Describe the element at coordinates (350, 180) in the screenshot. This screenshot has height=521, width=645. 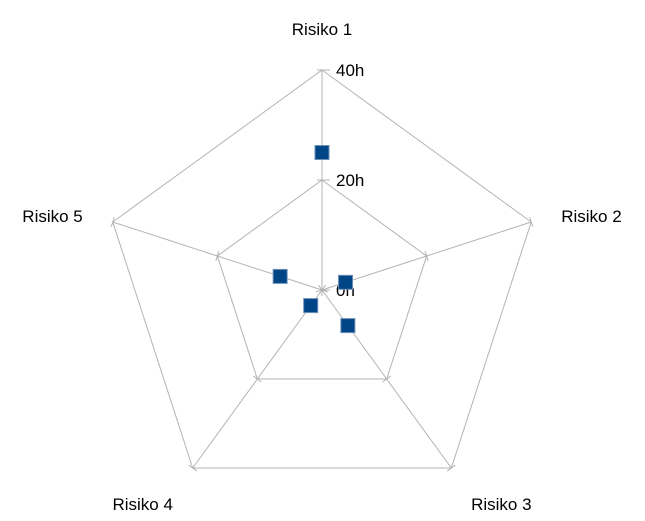
I see `axis-tick-label: 20h` at that location.